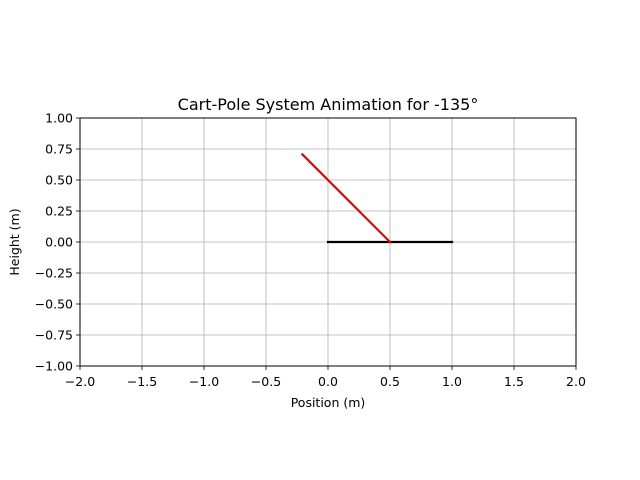  Describe the element at coordinates (576, 381) in the screenshot. I see `x-tick-label: 2.0` at that location.